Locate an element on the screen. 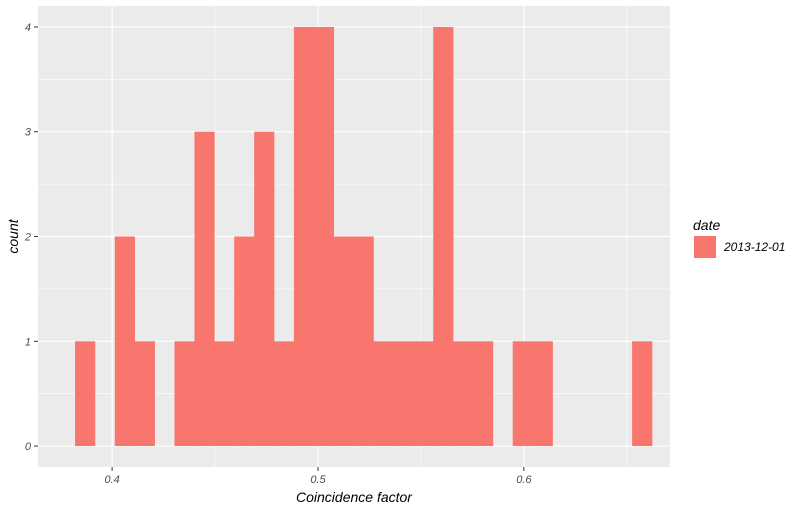 Image resolution: width=800 pixels, height=512 pixels. x-axis-ticks: 0.4 0.5 0.6 is located at coordinates (318, 476).